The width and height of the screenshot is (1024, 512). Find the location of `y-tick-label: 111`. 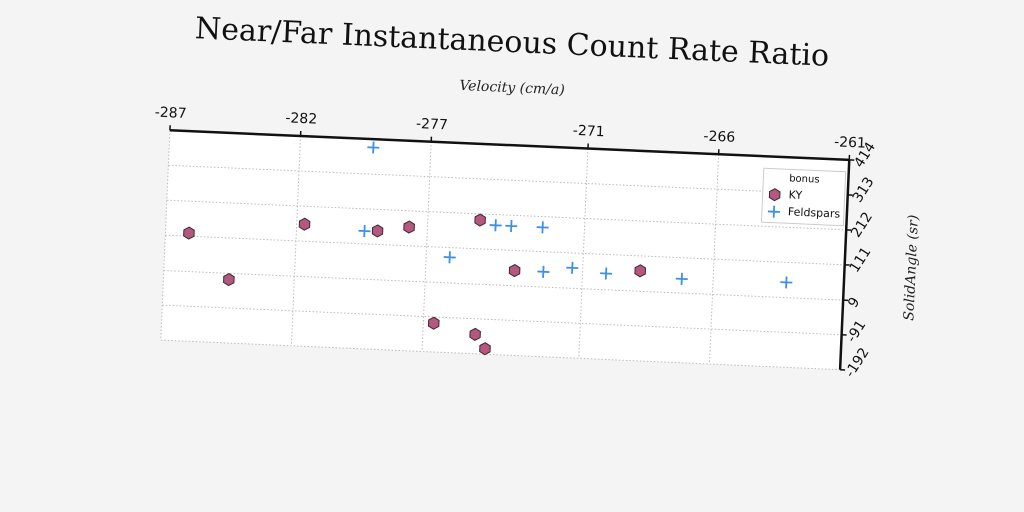

y-tick-label: 111 is located at coordinates (861, 259).